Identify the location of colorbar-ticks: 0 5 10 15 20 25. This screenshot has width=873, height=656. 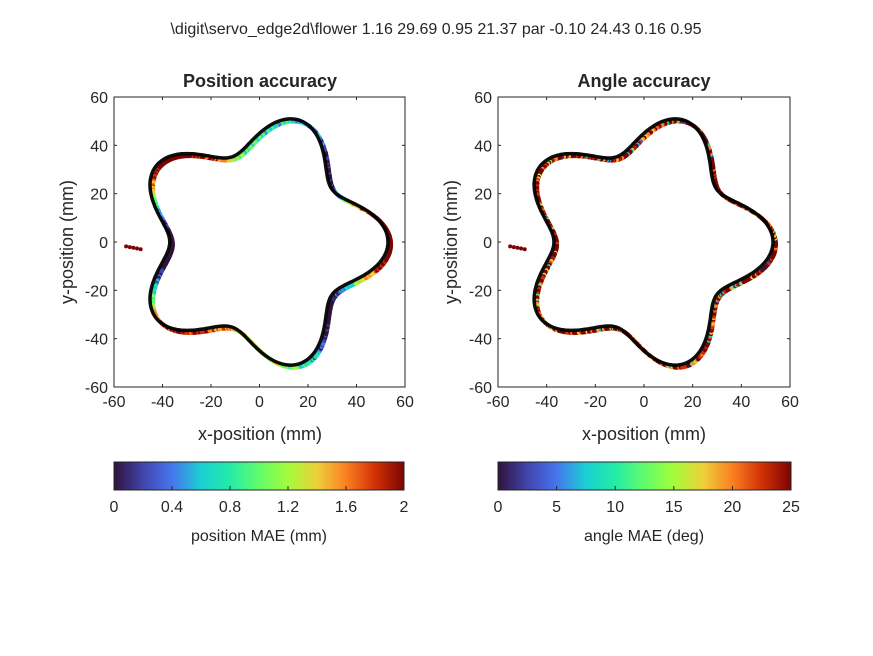
(647, 501).